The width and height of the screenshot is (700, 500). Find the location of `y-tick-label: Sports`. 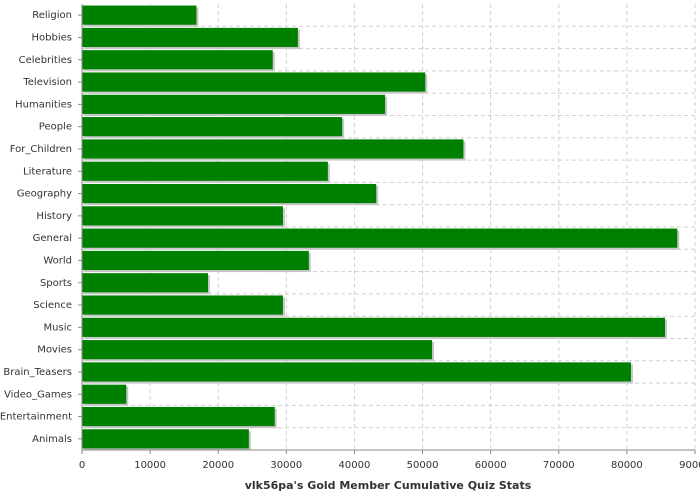

y-tick-label: Sports is located at coordinates (56, 283).